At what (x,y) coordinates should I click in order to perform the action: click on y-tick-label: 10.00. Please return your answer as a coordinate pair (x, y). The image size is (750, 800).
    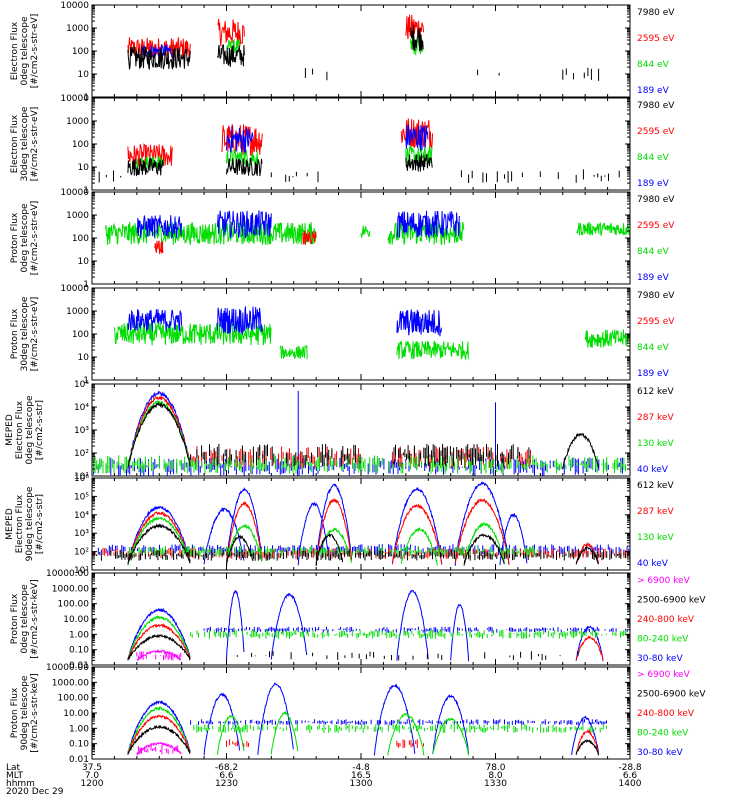
    Looking at the image, I should click on (76, 714).